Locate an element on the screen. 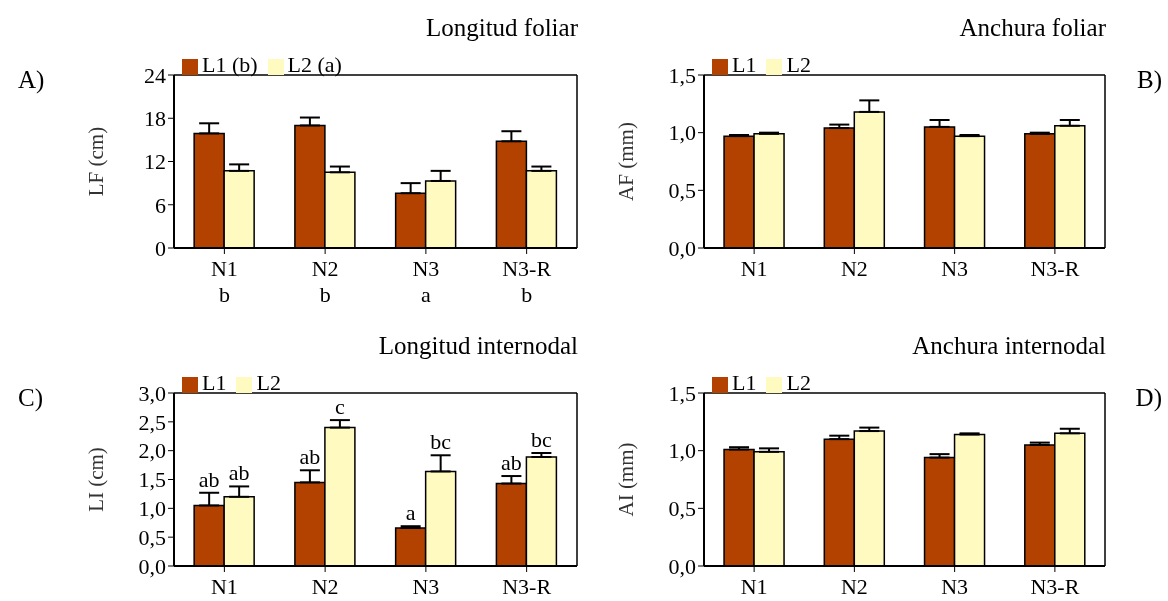 This screenshot has width=1168, height=601. legend-label: L2 (a) is located at coordinates (314, 64).